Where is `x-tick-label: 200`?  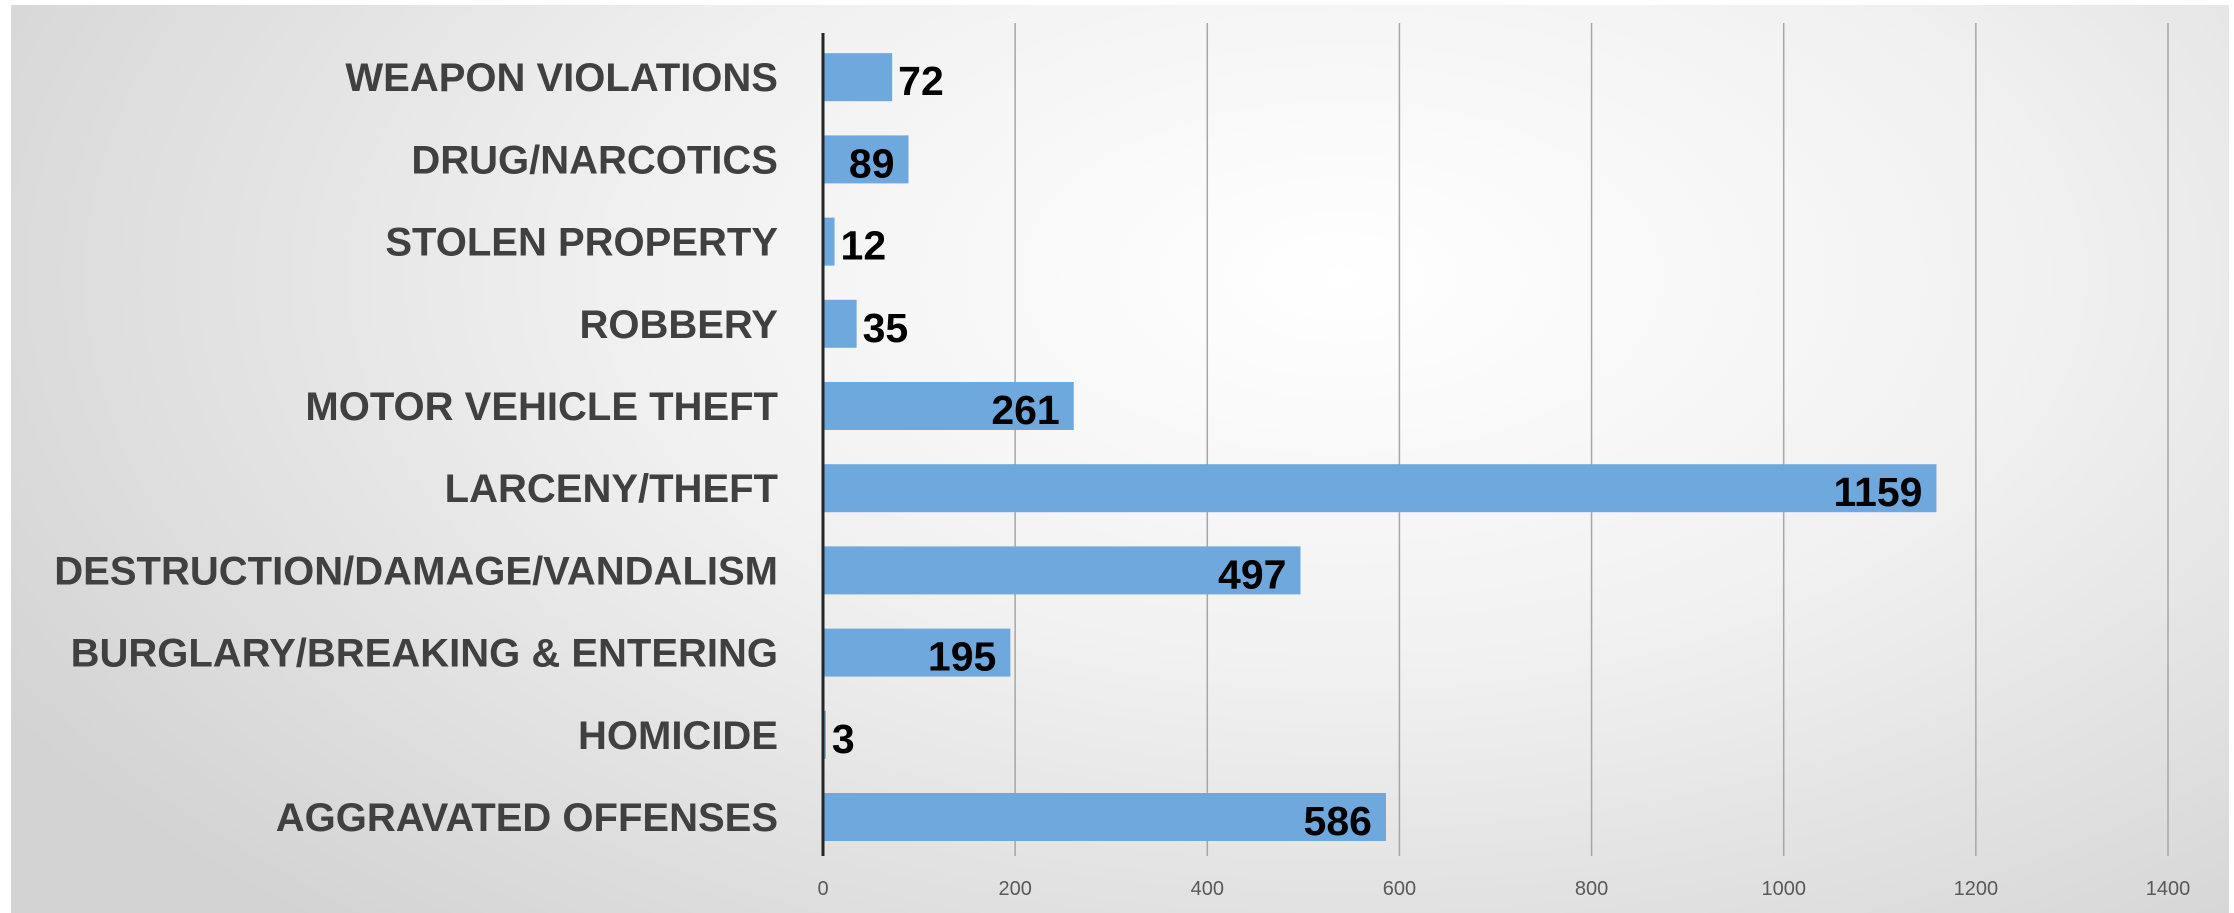
x-tick-label: 200 is located at coordinates (1014, 889).